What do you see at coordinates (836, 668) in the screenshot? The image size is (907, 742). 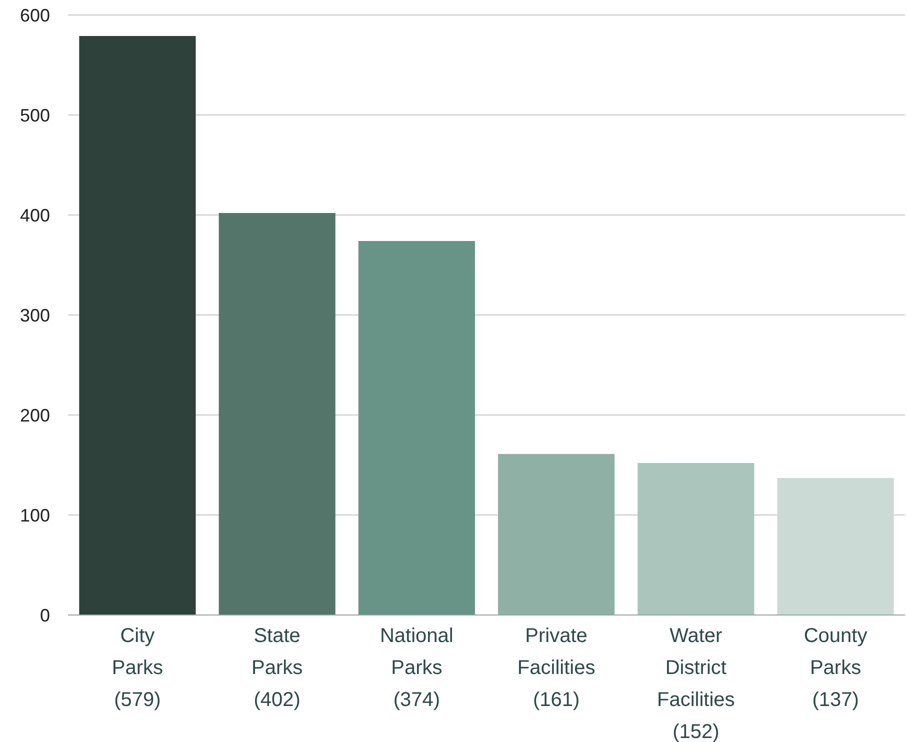 I see `x-tick-label: County Parks (137)` at bounding box center [836, 668].